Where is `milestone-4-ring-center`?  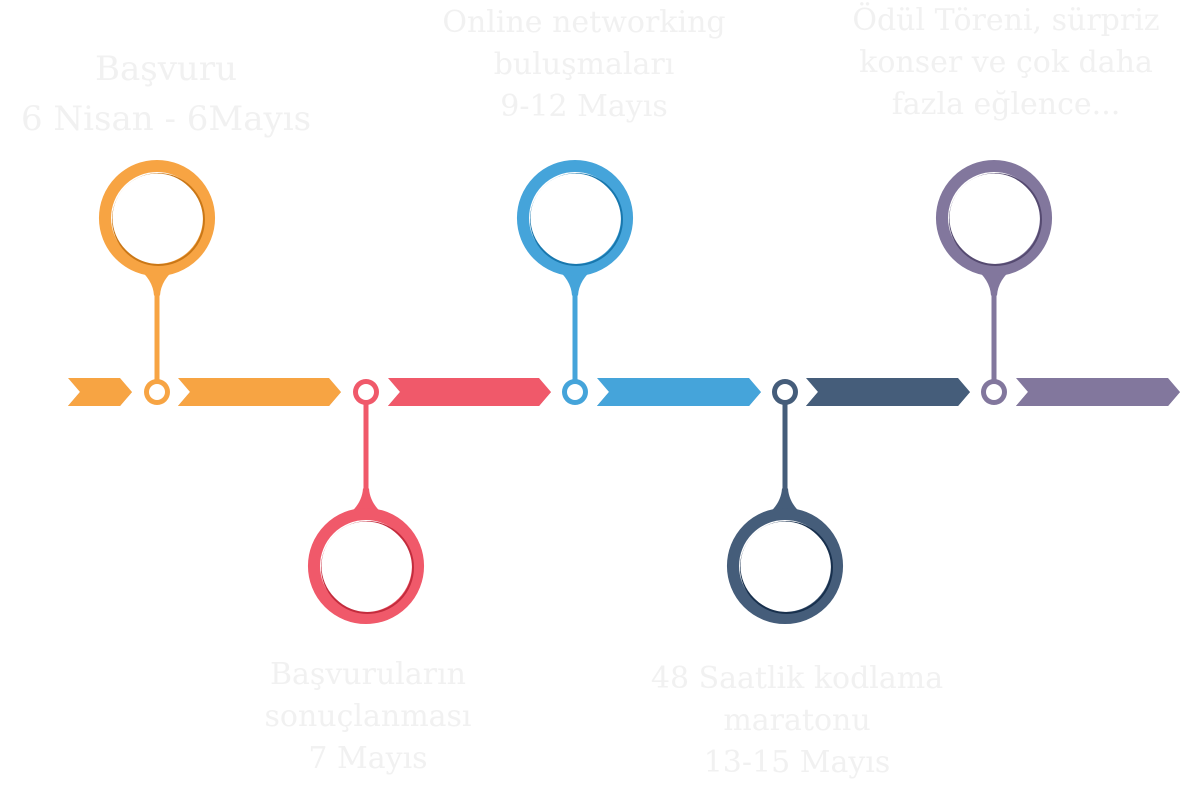 milestone-4-ring-center is located at coordinates (785, 566).